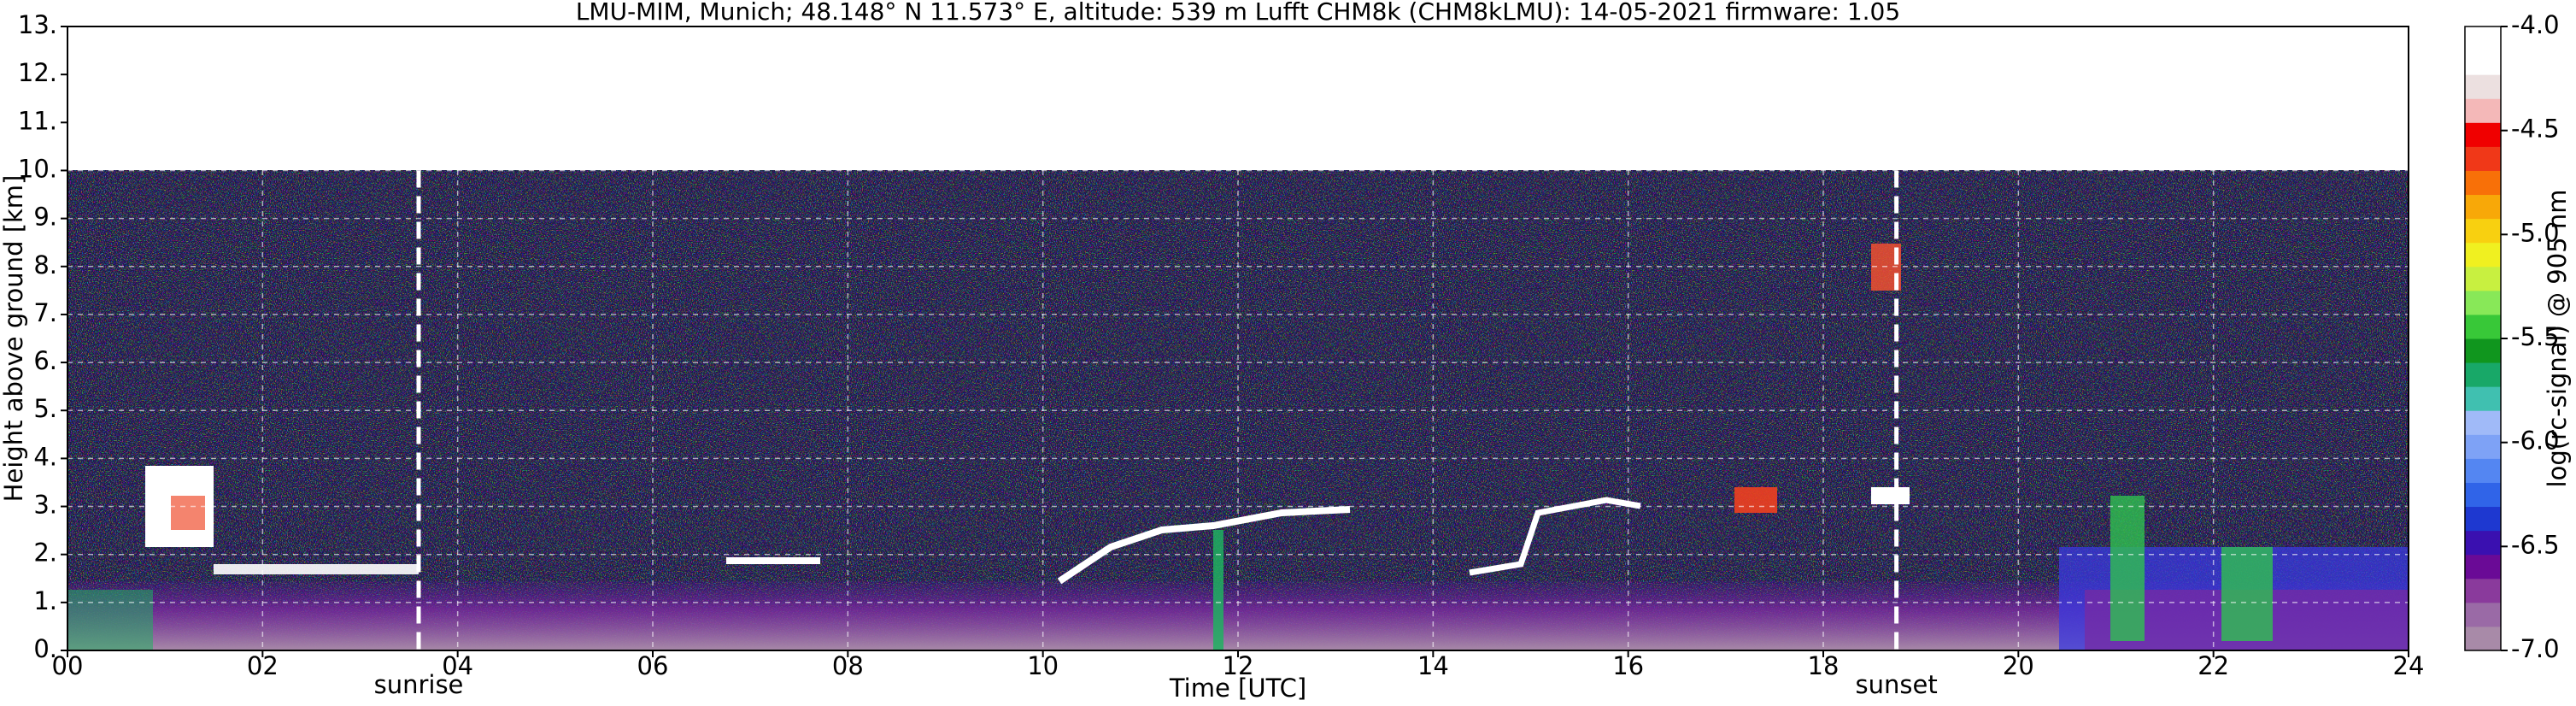 The image size is (2576, 706). I want to click on annotation-label: sunset, so click(1897, 684).